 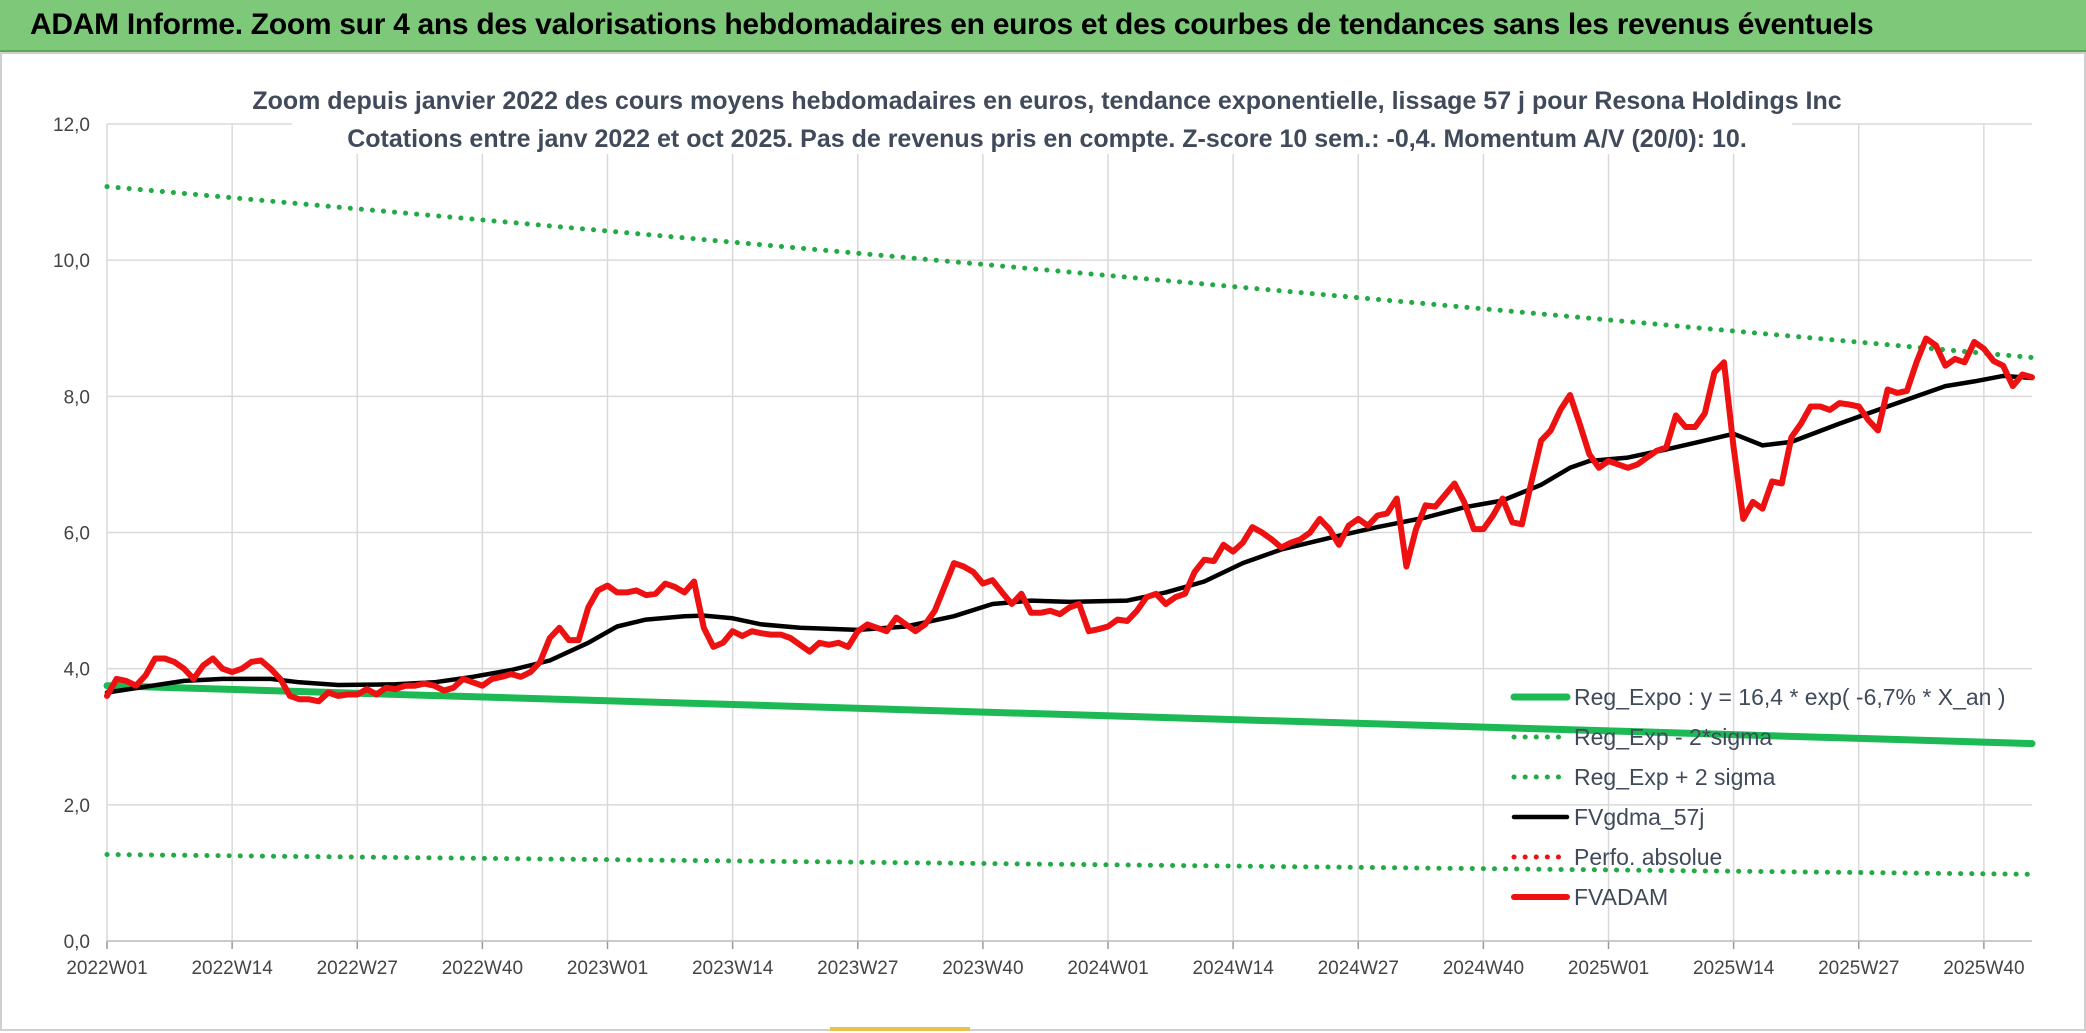 What do you see at coordinates (1639, 817) in the screenshot?
I see `legend-label-4: FVgdma_57j` at bounding box center [1639, 817].